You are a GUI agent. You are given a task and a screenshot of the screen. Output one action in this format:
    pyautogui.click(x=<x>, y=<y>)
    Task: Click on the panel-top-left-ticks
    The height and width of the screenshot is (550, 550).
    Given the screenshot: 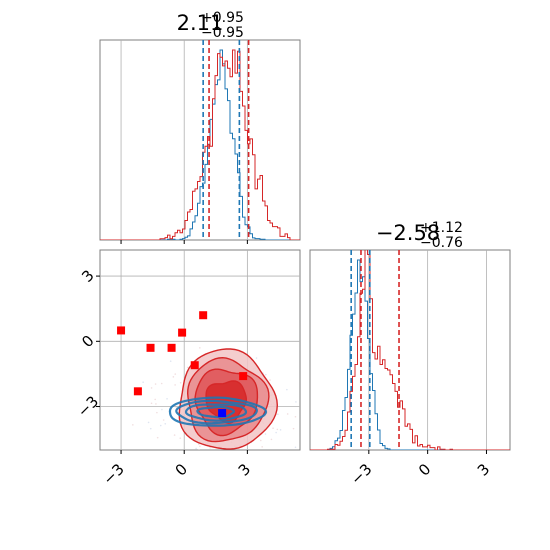 What is the action you would take?
    pyautogui.click(x=184, y=242)
    